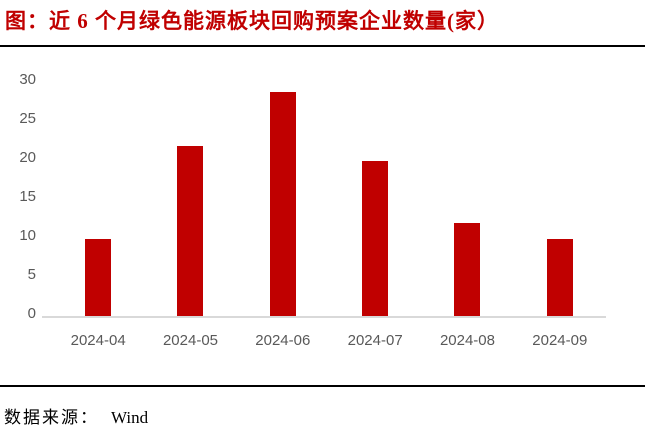 Image resolution: width=645 pixels, height=432 pixels. Describe the element at coordinates (18, 197) in the screenshot. I see `y-axis: 0 5 10 15 20 25 30` at that location.